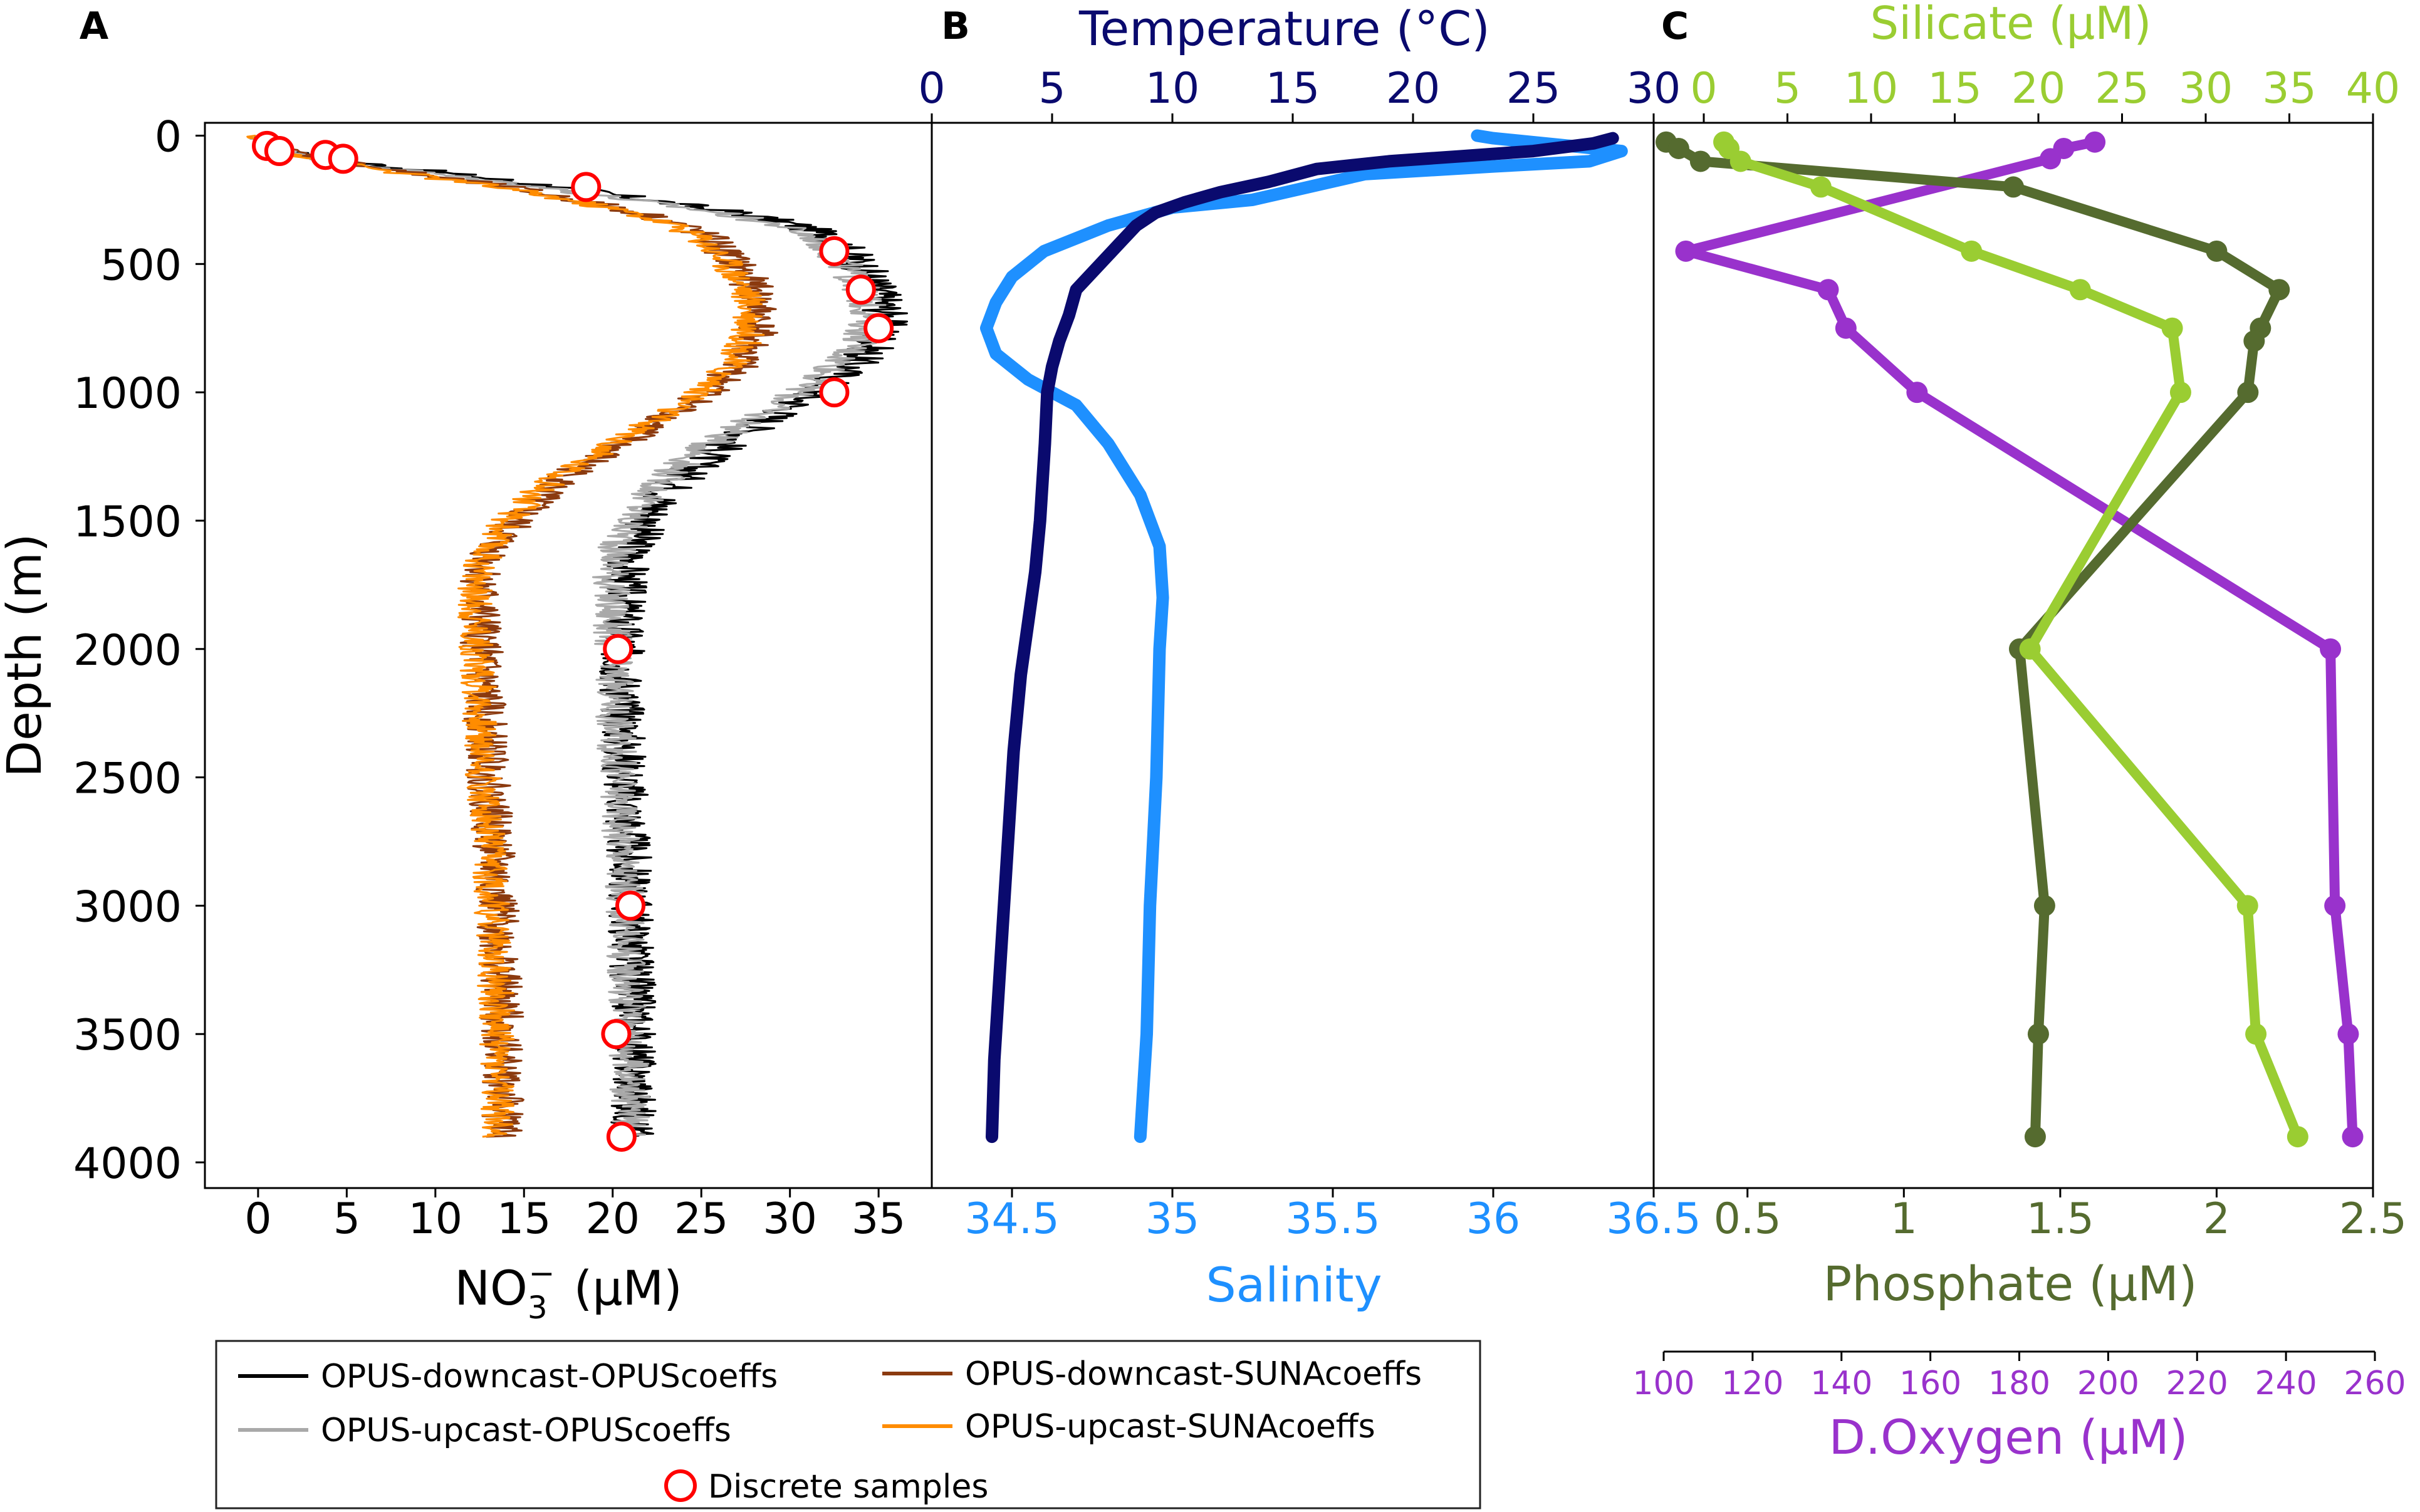 This screenshot has width=2420, height=1512. I want to click on x-tick-label-20: 20, so click(612, 1219).